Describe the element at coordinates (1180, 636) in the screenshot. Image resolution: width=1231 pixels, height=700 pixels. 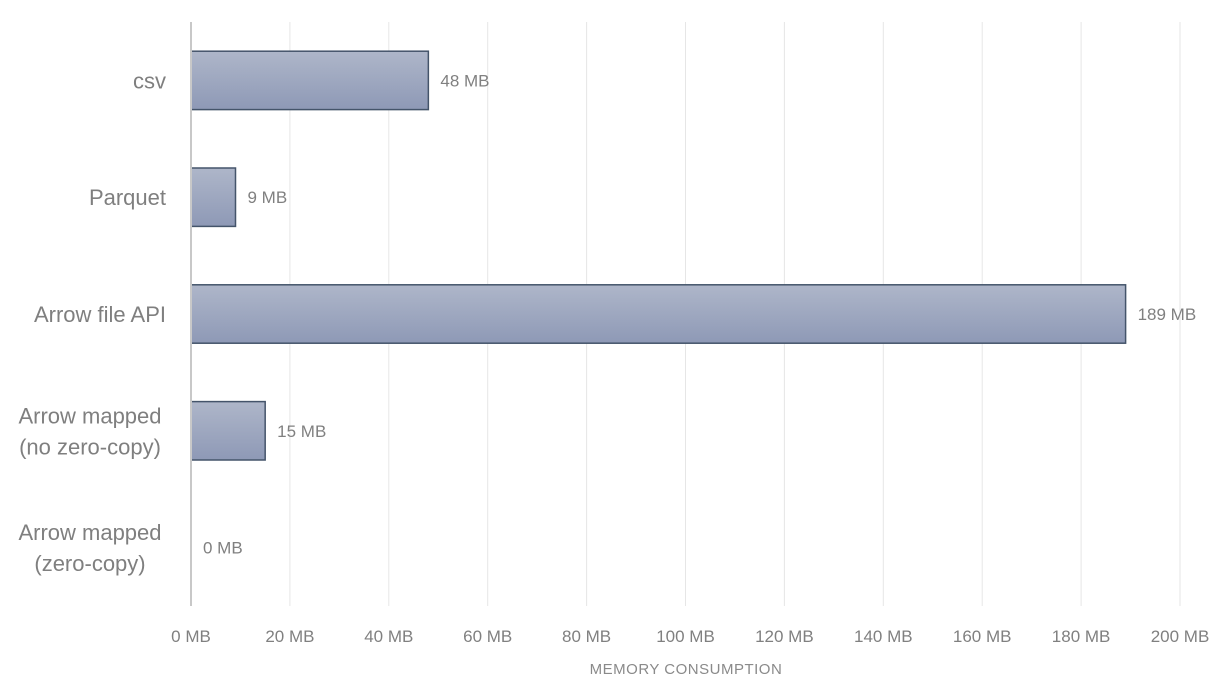
I see `x-tick-label: 200 MB` at that location.